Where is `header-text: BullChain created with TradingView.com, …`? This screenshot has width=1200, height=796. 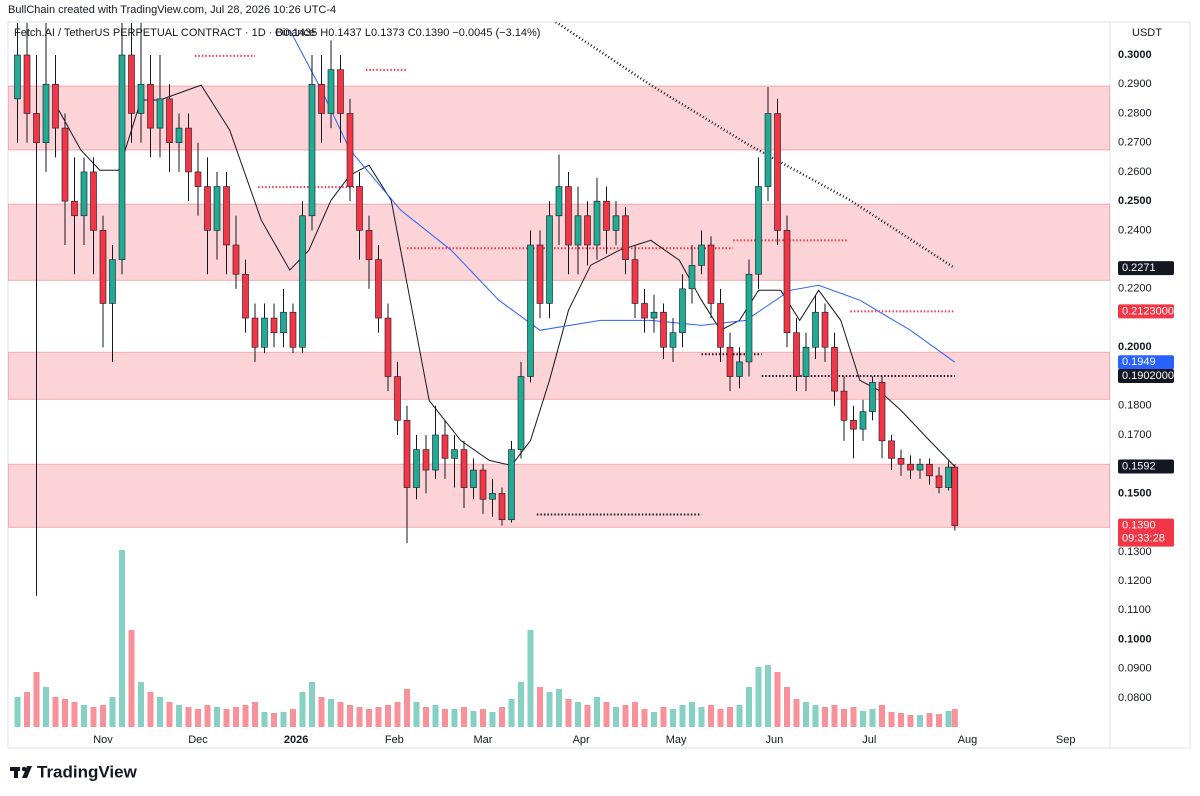 header-text: BullChain created with TradingView.com, … is located at coordinates (172, 10).